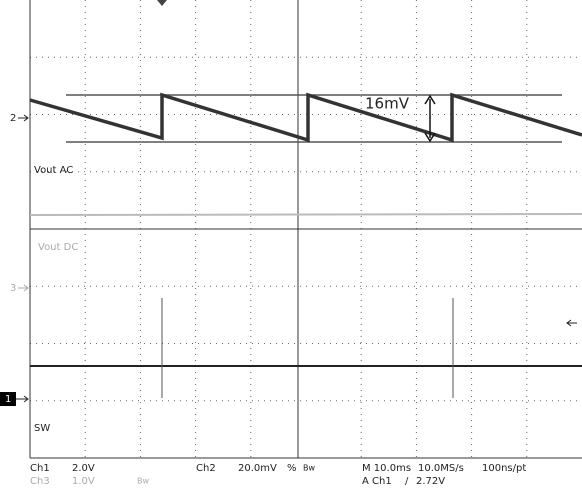 Image resolution: width=582 pixels, height=492 pixels. What do you see at coordinates (309, 468) in the screenshot?
I see `status-ch2-bw: Bw` at bounding box center [309, 468].